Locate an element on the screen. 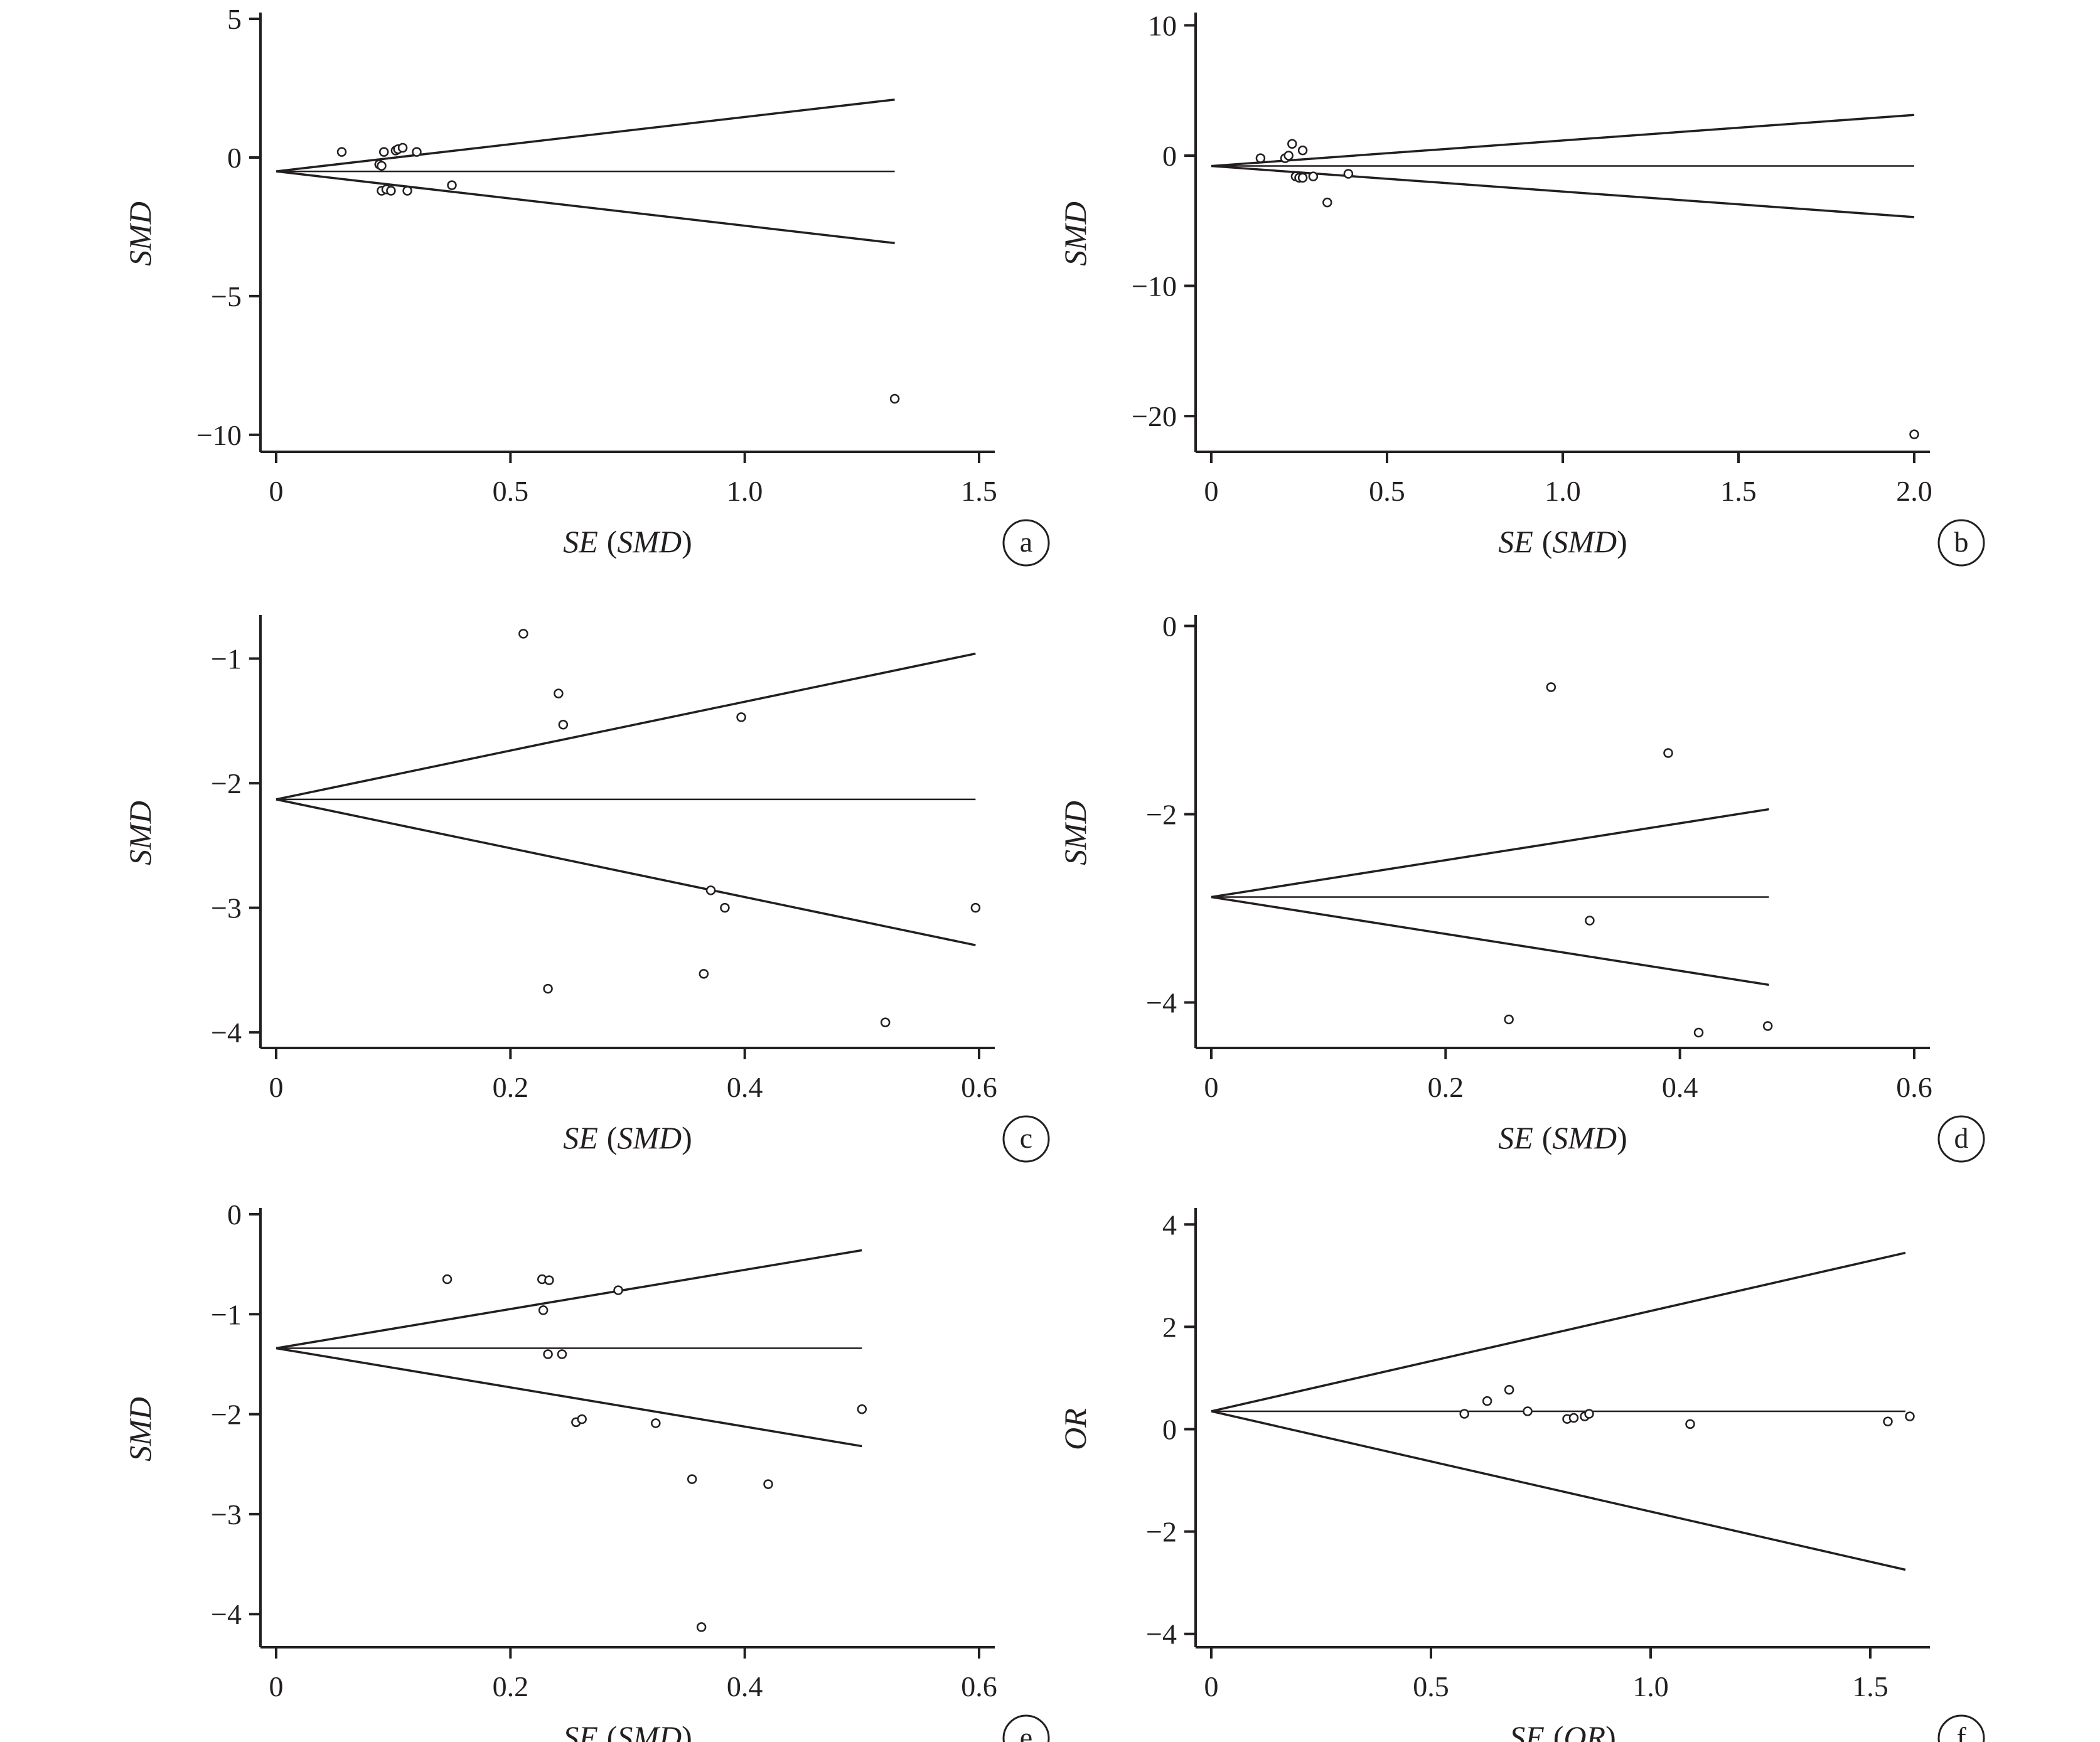 The width and height of the screenshot is (2100, 1742). panel-c: −1 −2 −3 −4 0 0.2 0.4 0.6 SMD SE (SMD) c is located at coordinates (586, 889).